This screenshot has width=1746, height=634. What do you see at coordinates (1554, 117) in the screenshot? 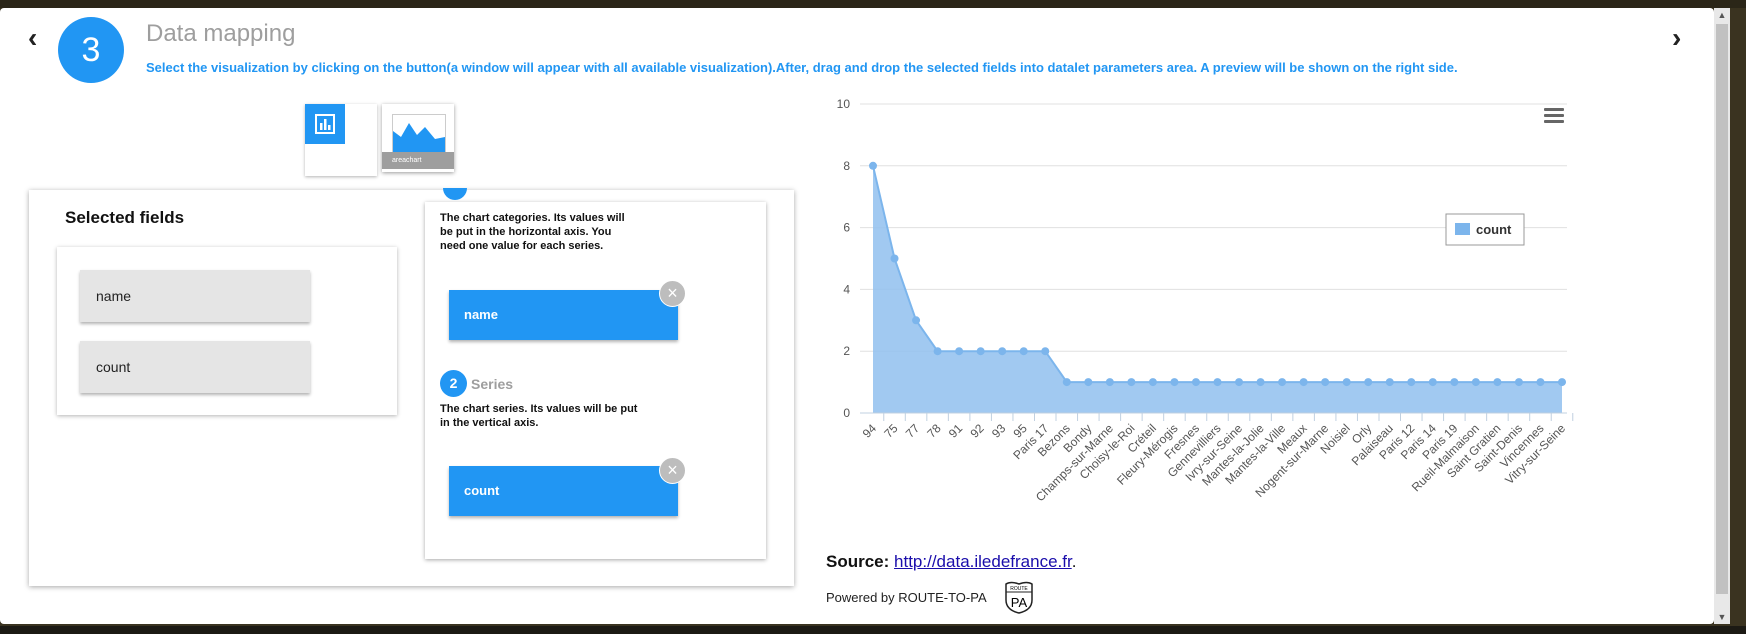
I see `hamburger-menu-icon` at bounding box center [1554, 117].